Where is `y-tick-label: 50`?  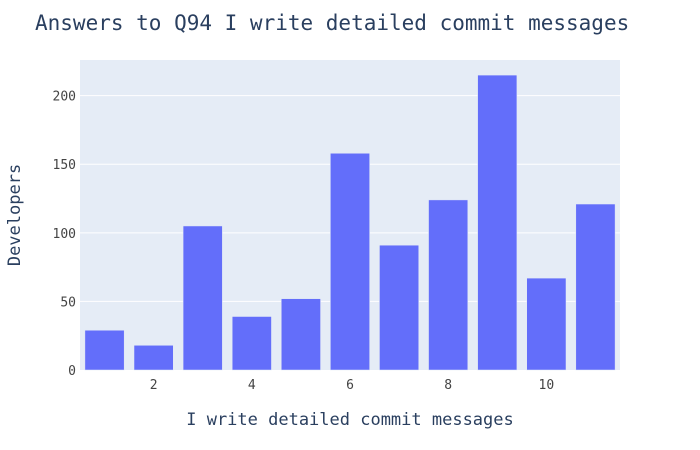
y-tick-label: 50 is located at coordinates (68, 302).